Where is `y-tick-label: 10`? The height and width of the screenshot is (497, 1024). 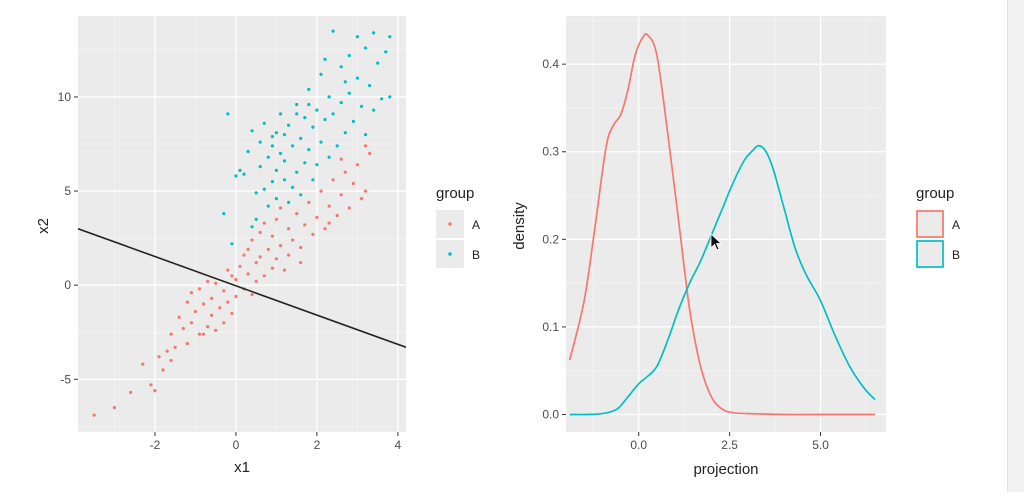
y-tick-label: 10 is located at coordinates (65, 97).